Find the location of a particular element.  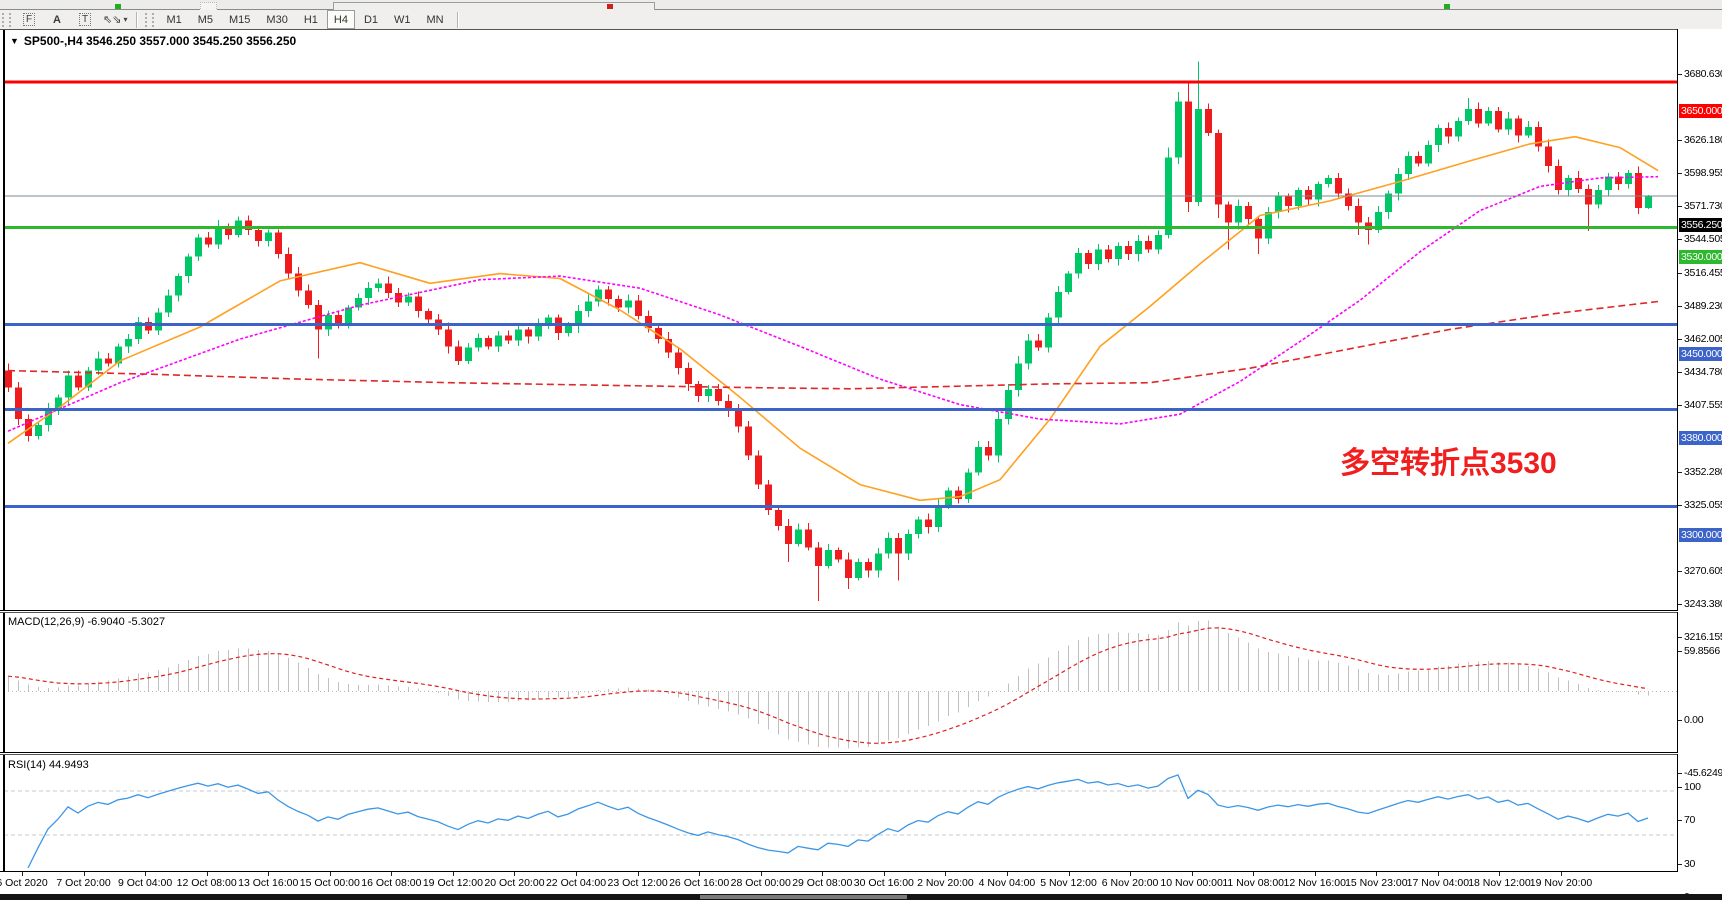

macd-signal-line is located at coordinates (828, 685).